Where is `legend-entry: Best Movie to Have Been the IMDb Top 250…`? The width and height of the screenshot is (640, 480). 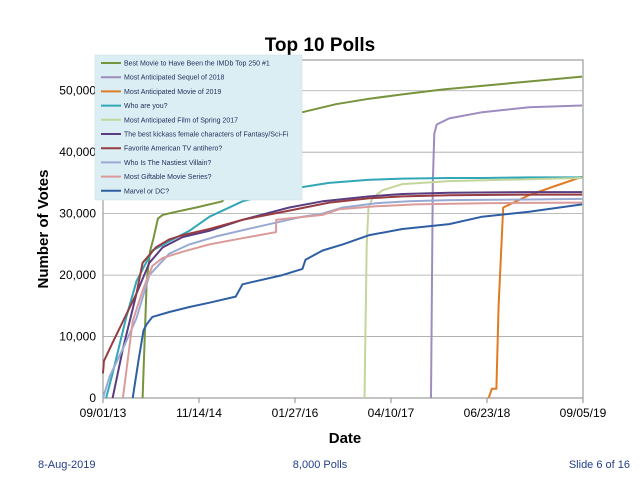
legend-entry: Best Movie to Have Been the IMDb Top 250… is located at coordinates (197, 64).